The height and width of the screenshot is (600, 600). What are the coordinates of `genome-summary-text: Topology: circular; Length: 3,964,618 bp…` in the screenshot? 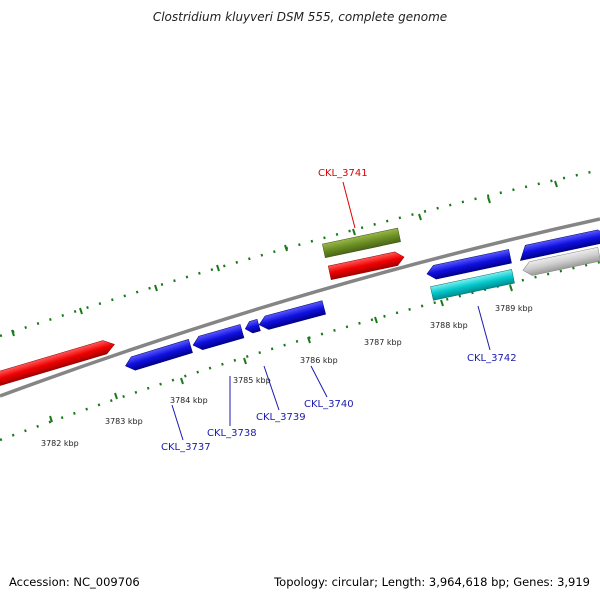 It's located at (432, 582).